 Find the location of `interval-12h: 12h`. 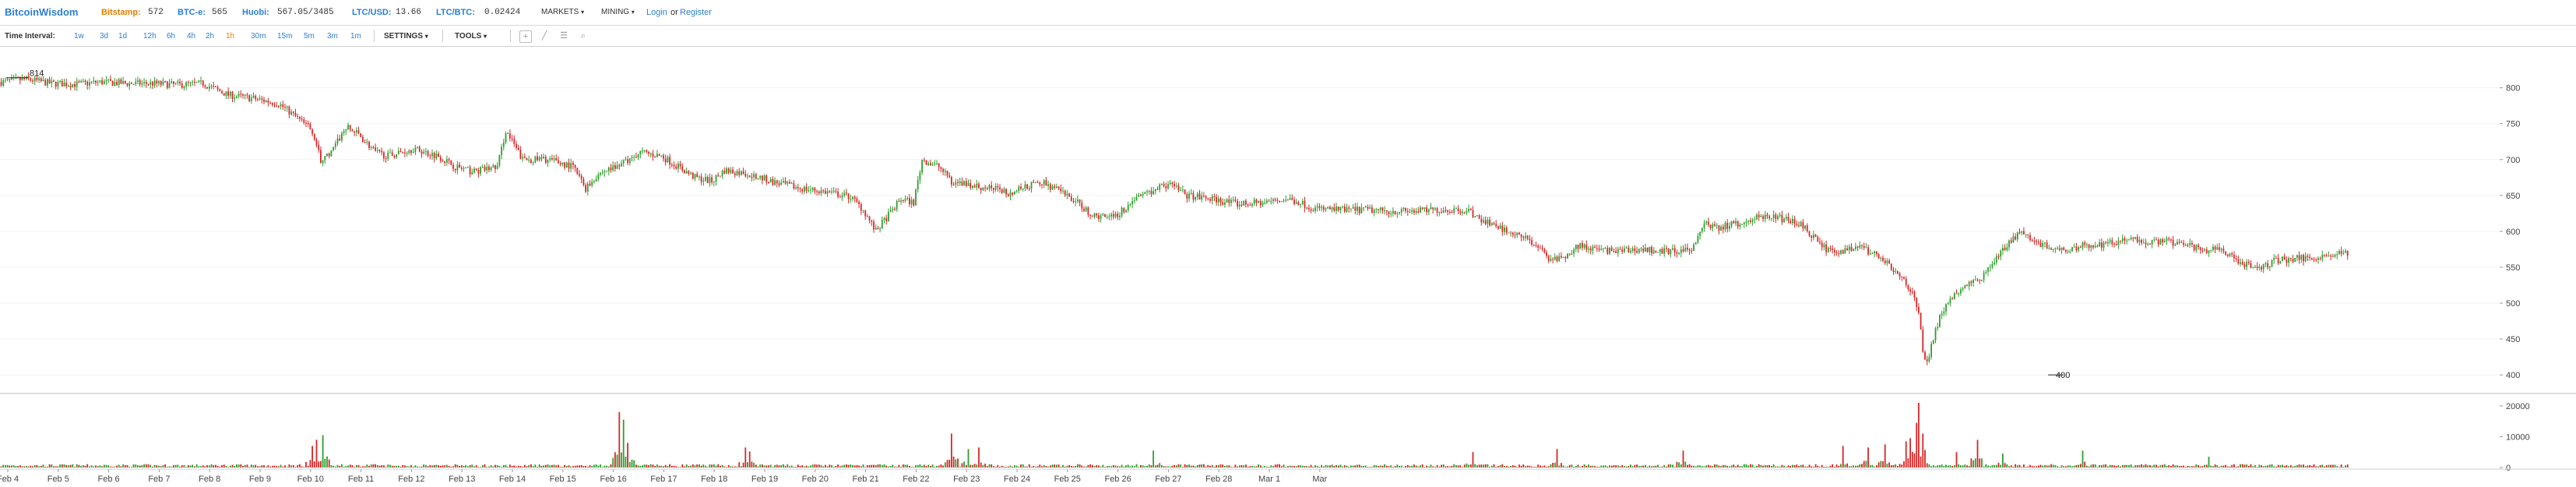

interval-12h: 12h is located at coordinates (150, 36).